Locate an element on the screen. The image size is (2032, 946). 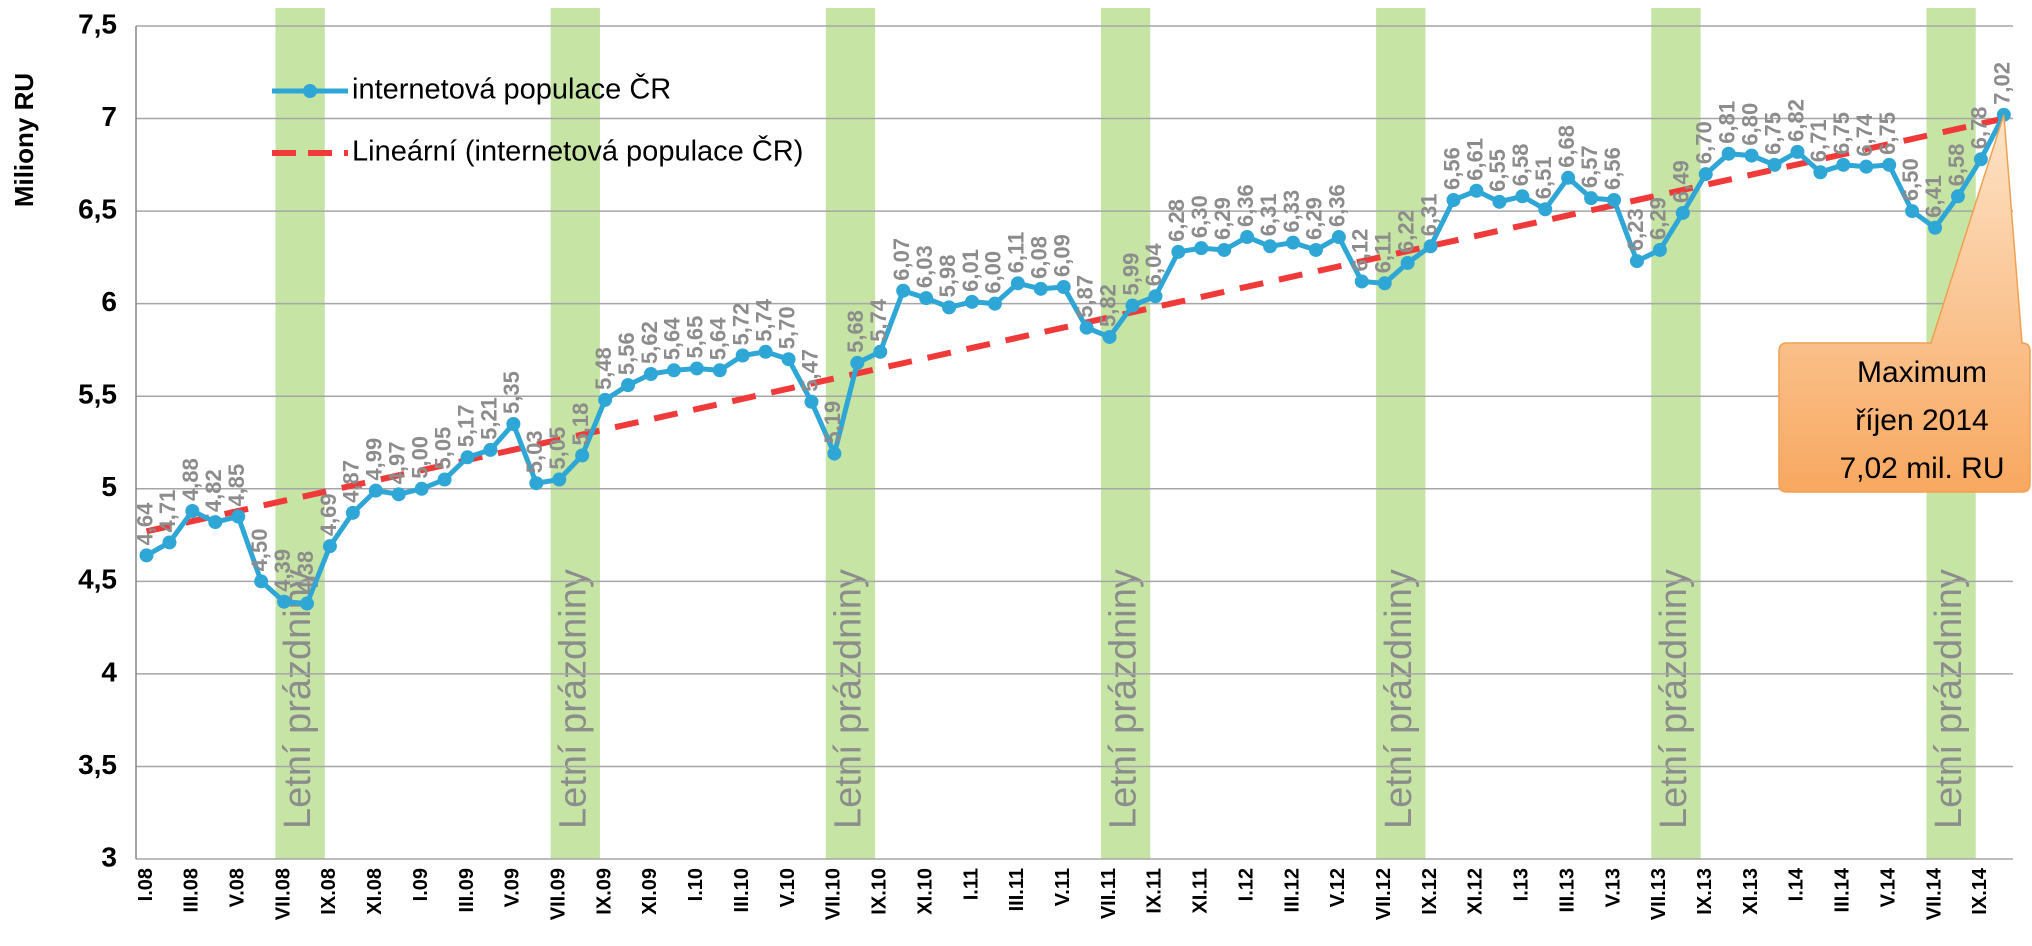
callout-box is located at coordinates (1904, 303).